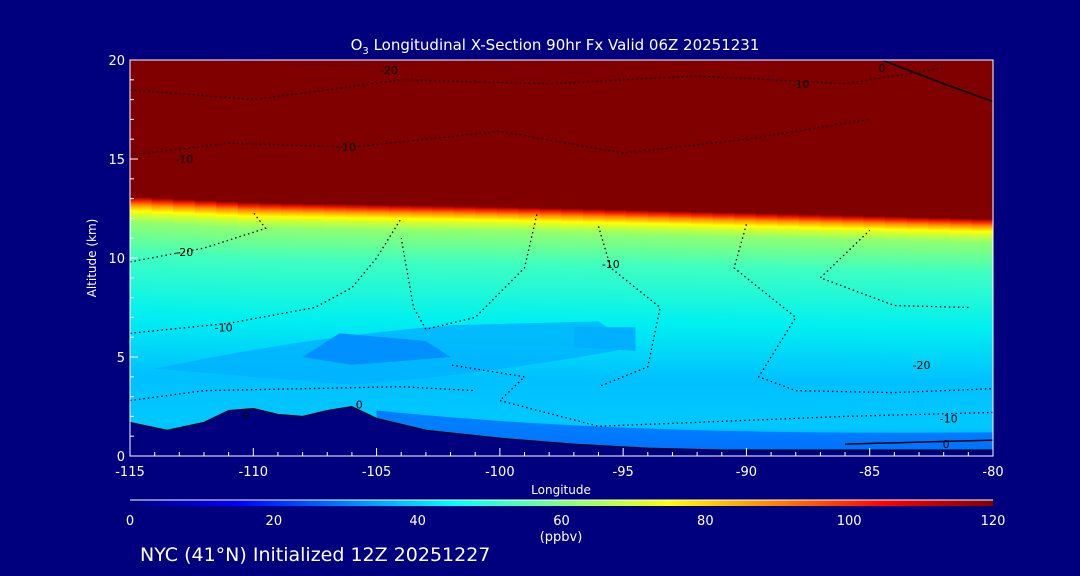  Describe the element at coordinates (121, 358) in the screenshot. I see `y-tick-label: 5` at that location.